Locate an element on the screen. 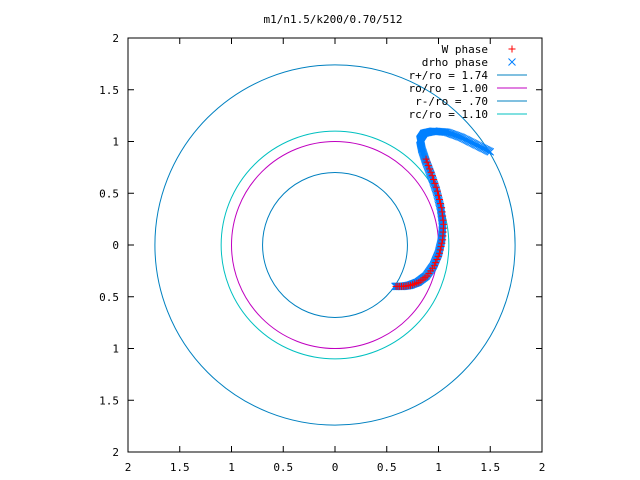 Image resolution: width=640 pixels, height=480 pixels. chart-title: m1/n1.5/k200/0.70/512 is located at coordinates (332, 19).